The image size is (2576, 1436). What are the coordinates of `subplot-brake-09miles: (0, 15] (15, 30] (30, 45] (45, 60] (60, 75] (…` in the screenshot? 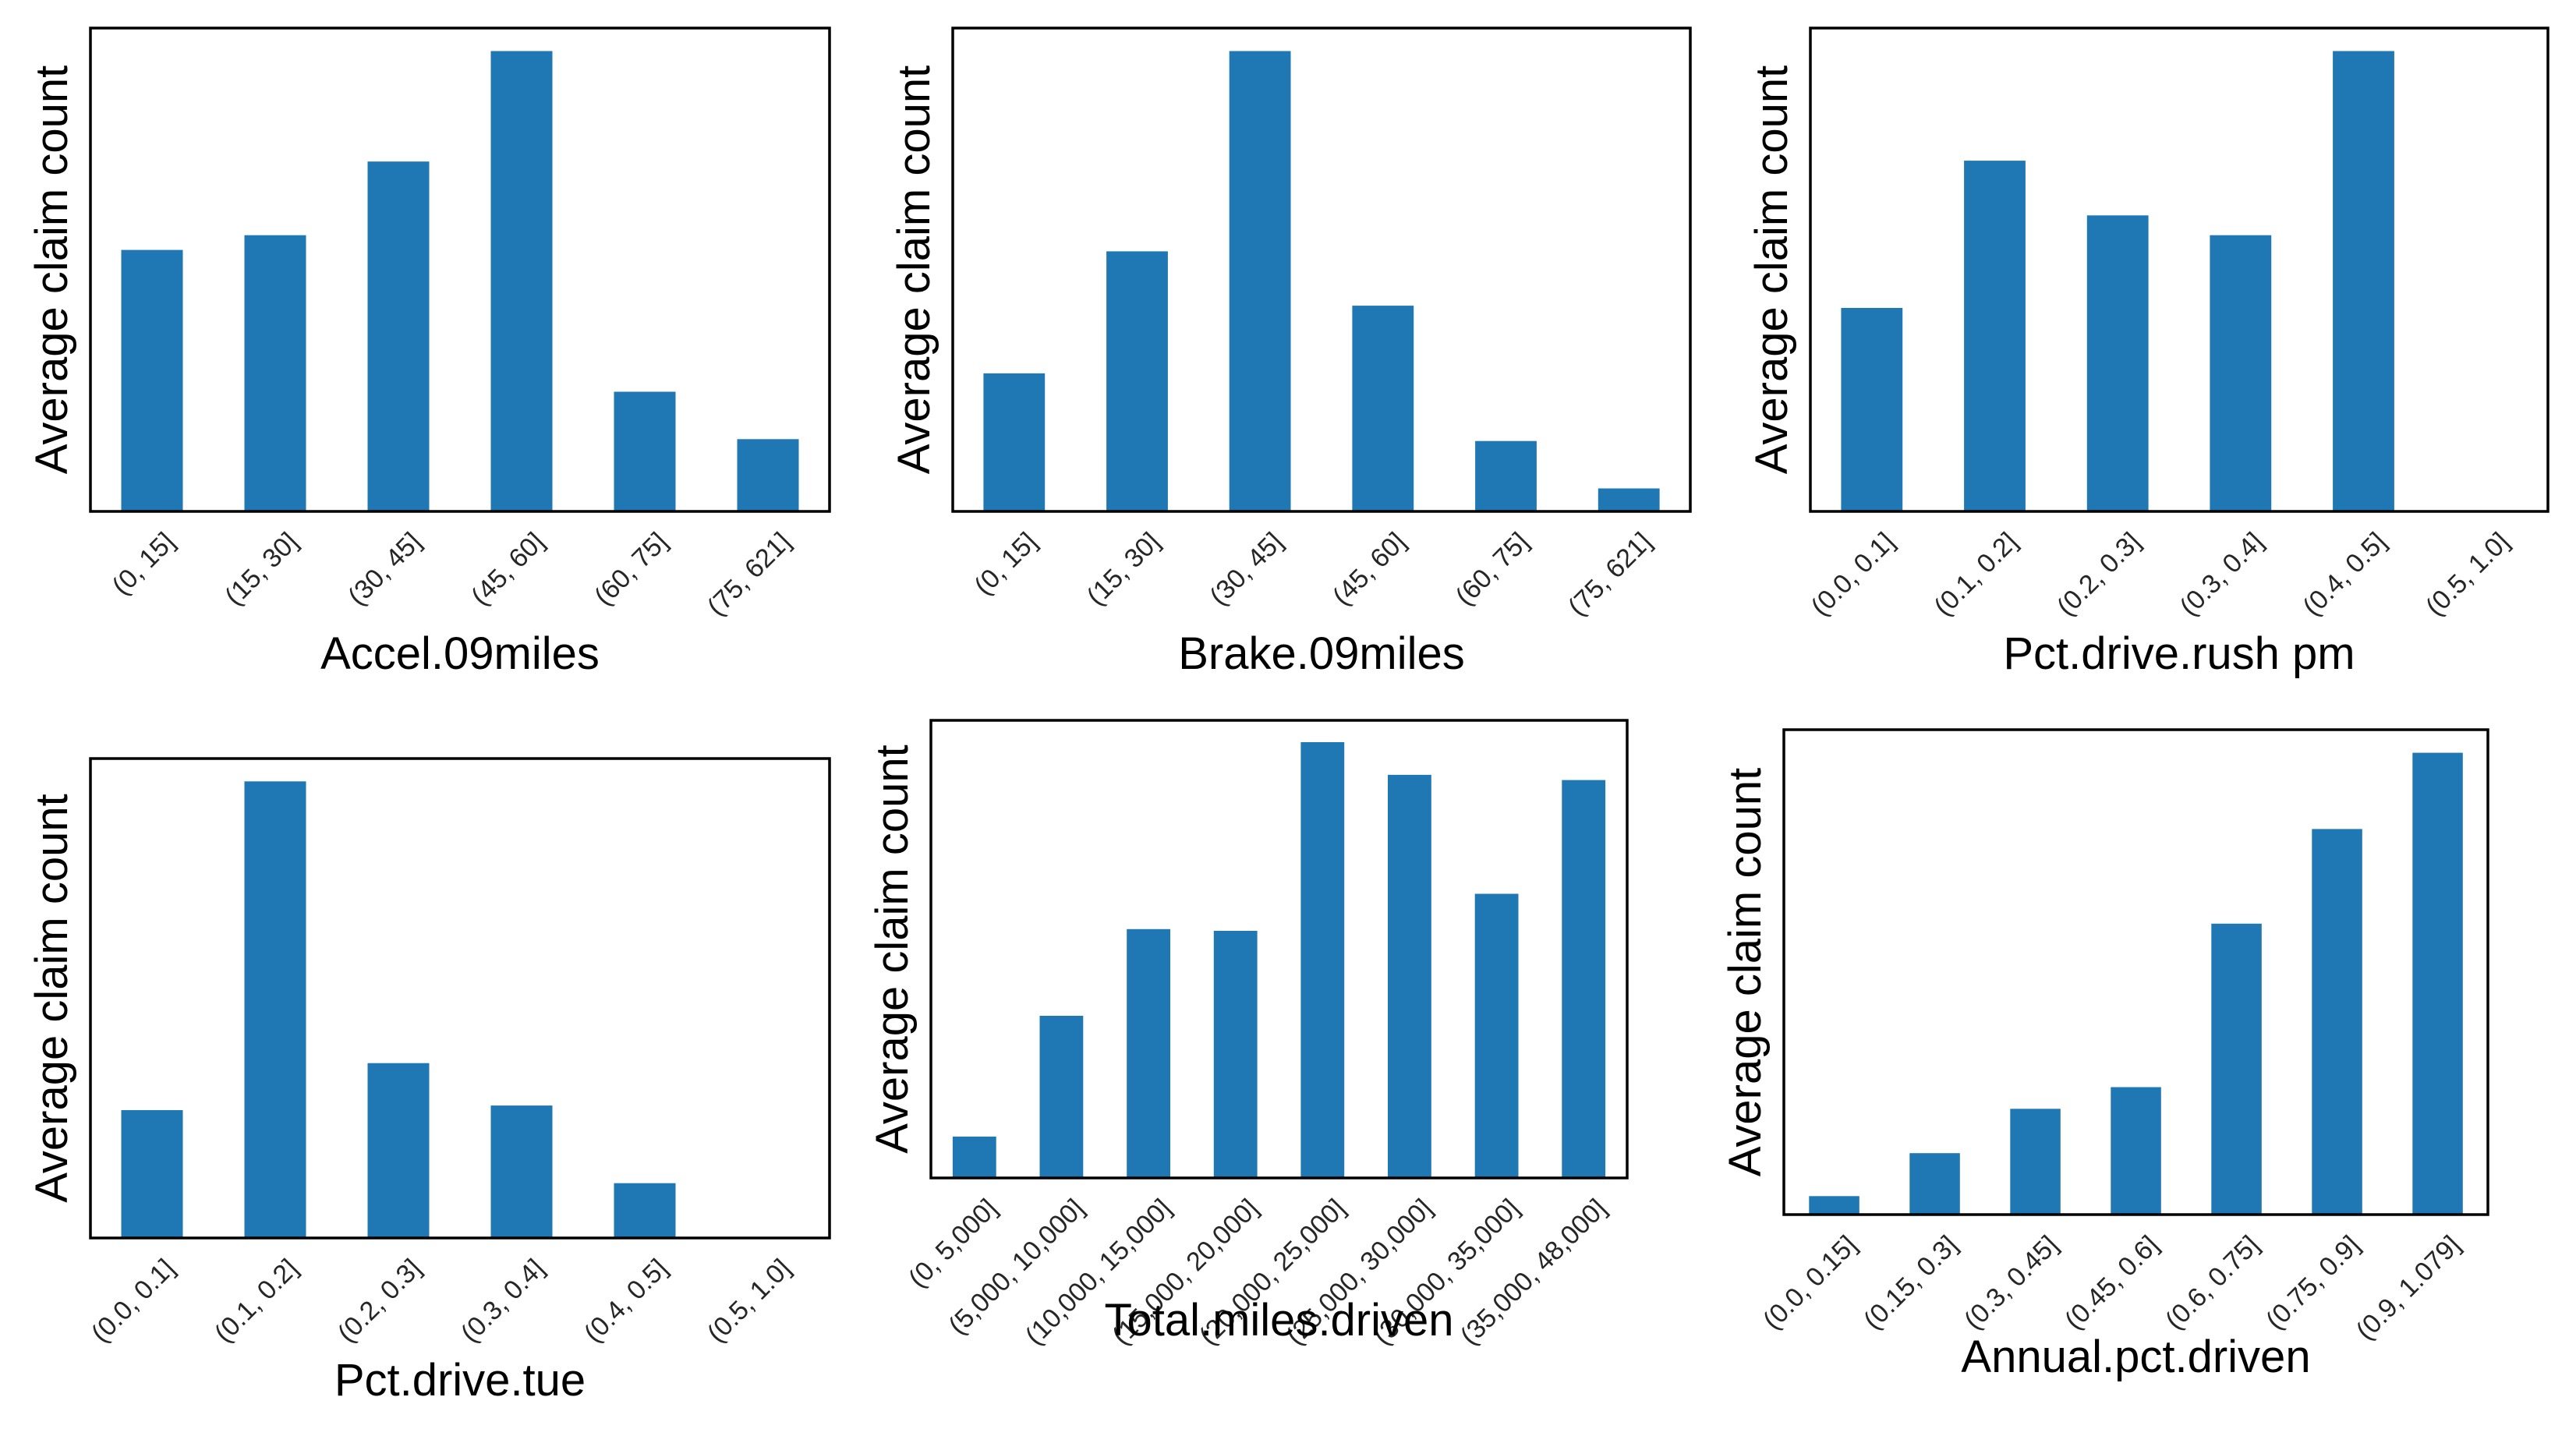 It's located at (1290, 353).